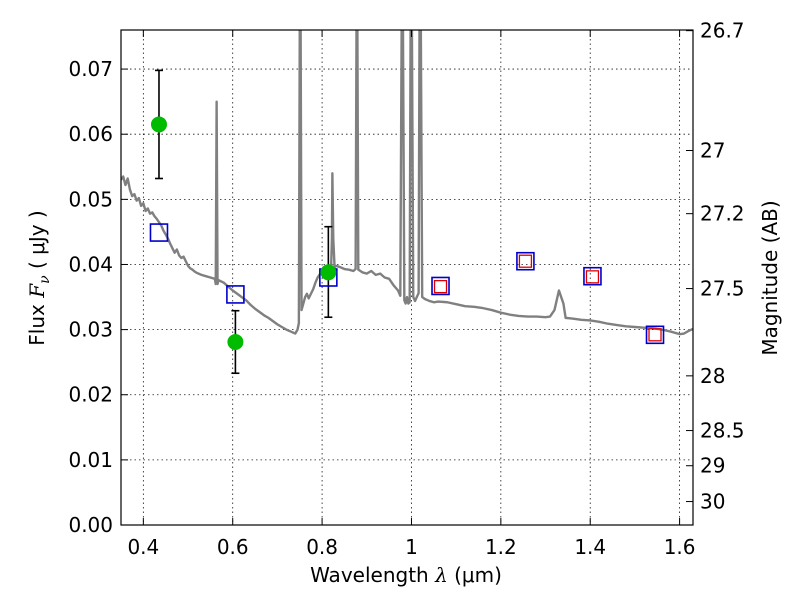 Image resolution: width=800 pixels, height=600 pixels. I want to click on y-tick-label: 0.03, so click(90, 330).